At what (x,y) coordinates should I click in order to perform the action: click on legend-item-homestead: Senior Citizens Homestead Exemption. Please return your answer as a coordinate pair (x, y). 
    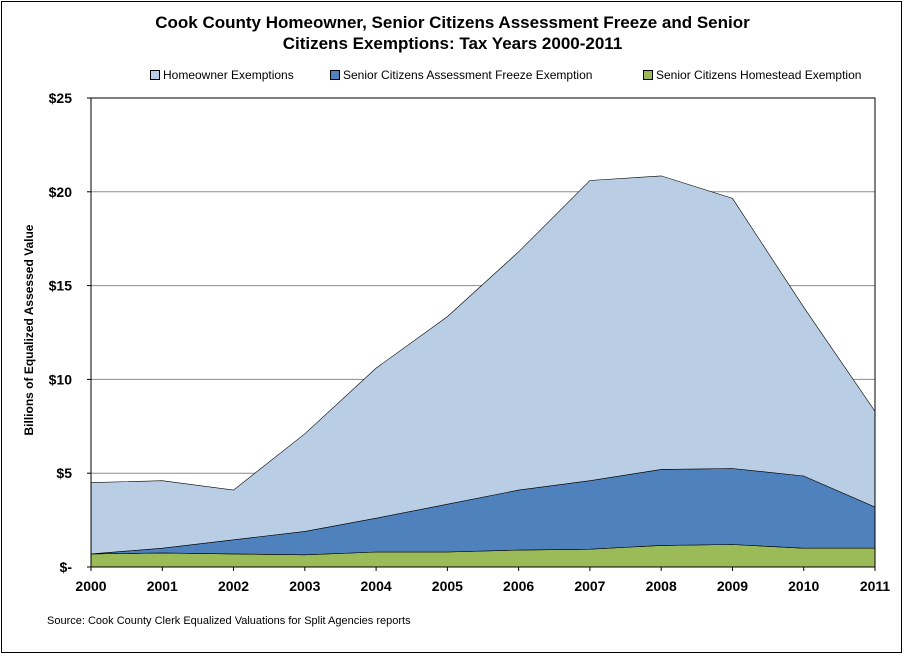
    Looking at the image, I should click on (752, 75).